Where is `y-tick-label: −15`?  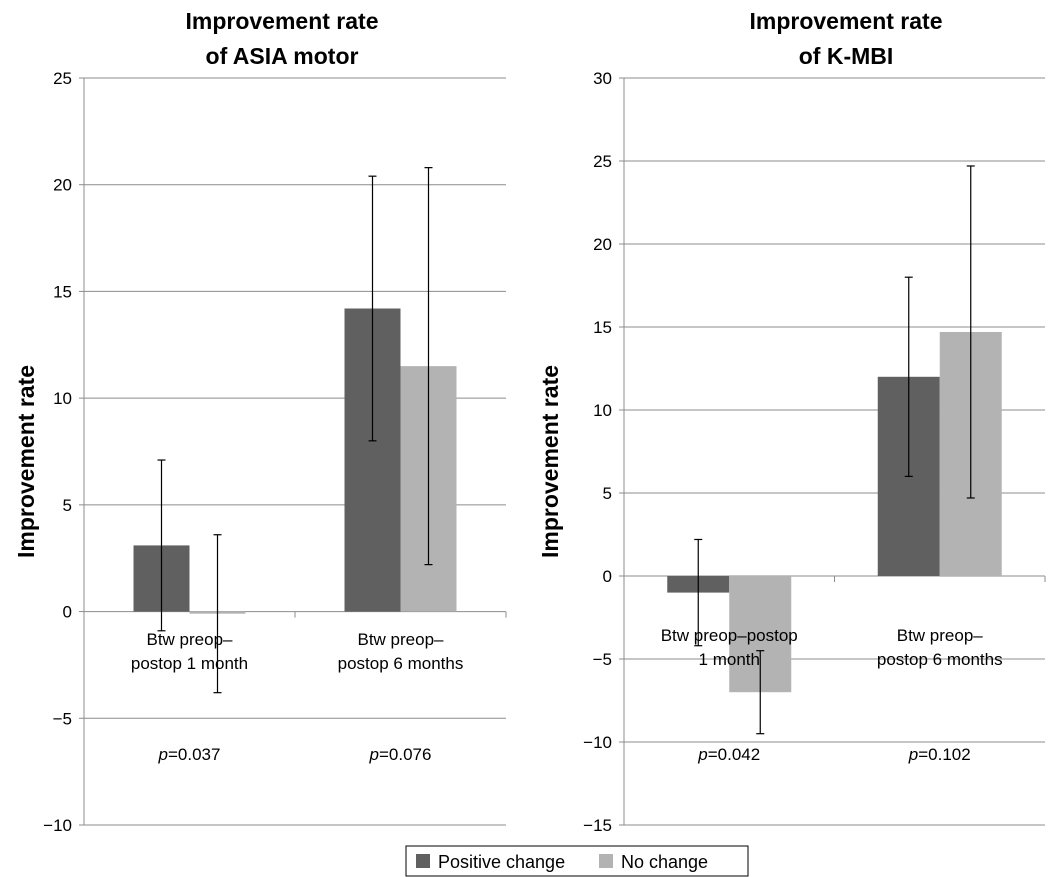
y-tick-label: −15 is located at coordinates (597, 825).